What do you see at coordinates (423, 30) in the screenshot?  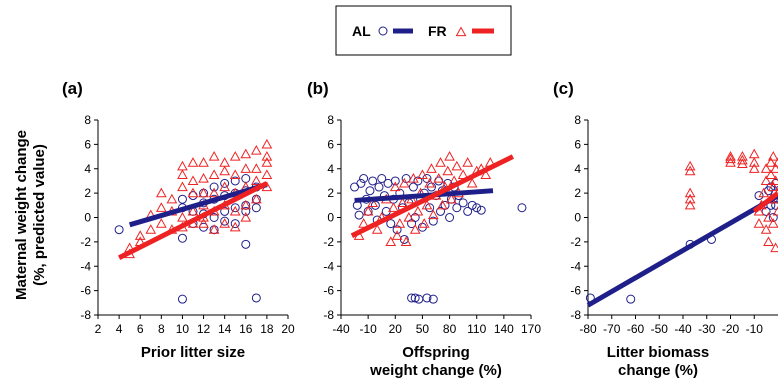 I see `legend: AL FR` at bounding box center [423, 30].